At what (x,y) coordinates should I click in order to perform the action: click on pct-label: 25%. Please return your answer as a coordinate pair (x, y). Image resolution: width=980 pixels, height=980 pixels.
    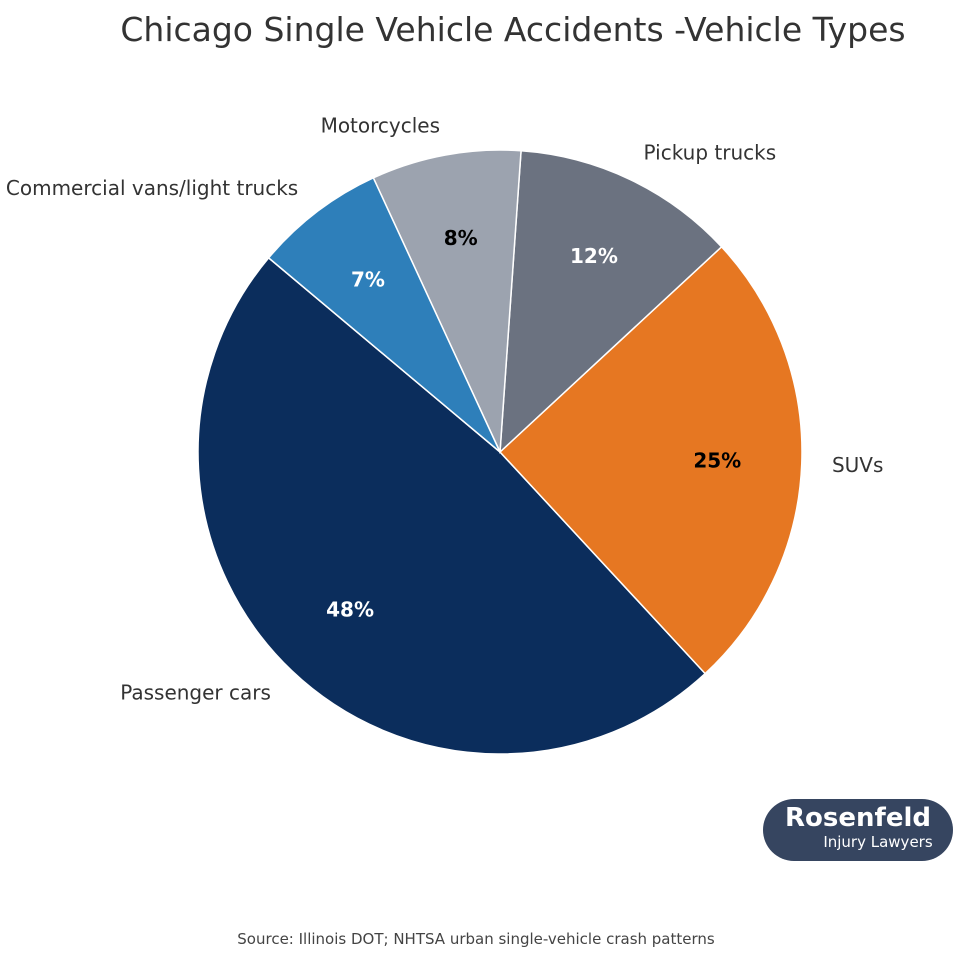
    Looking at the image, I should click on (717, 460).